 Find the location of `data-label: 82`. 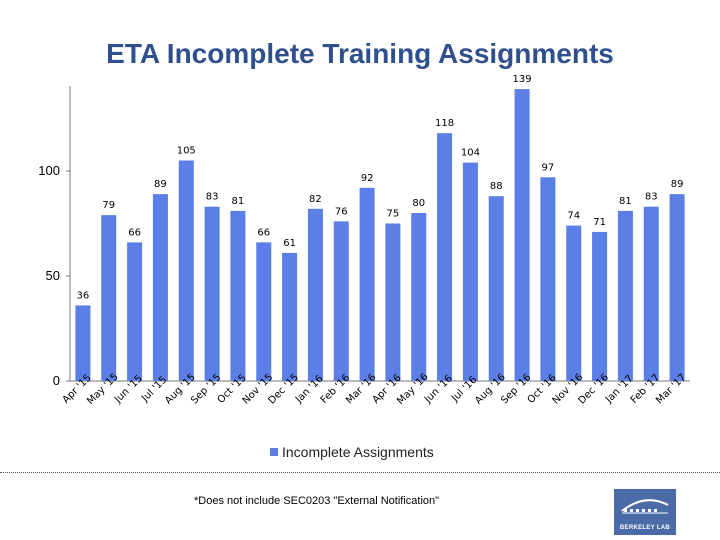

data-label: 82 is located at coordinates (315, 199).